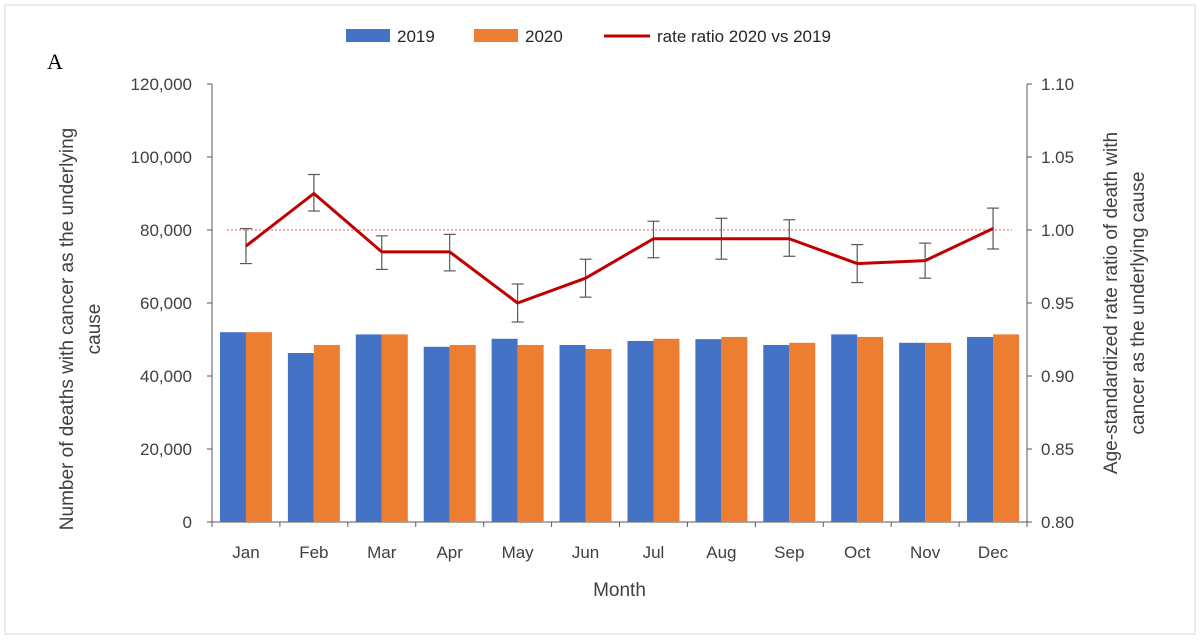 This screenshot has height=644, width=1200. Describe the element at coordinates (857, 552) in the screenshot. I see `x-tick-label: Oct` at that location.